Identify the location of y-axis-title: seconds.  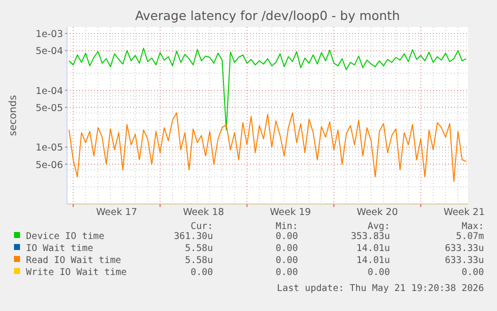
(13, 115).